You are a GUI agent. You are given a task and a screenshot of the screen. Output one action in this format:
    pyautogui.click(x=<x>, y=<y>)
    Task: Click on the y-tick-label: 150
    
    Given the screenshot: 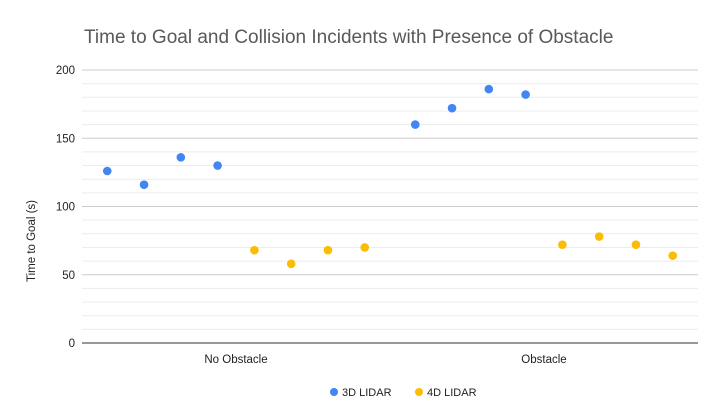 What is the action you would take?
    pyautogui.click(x=65, y=139)
    